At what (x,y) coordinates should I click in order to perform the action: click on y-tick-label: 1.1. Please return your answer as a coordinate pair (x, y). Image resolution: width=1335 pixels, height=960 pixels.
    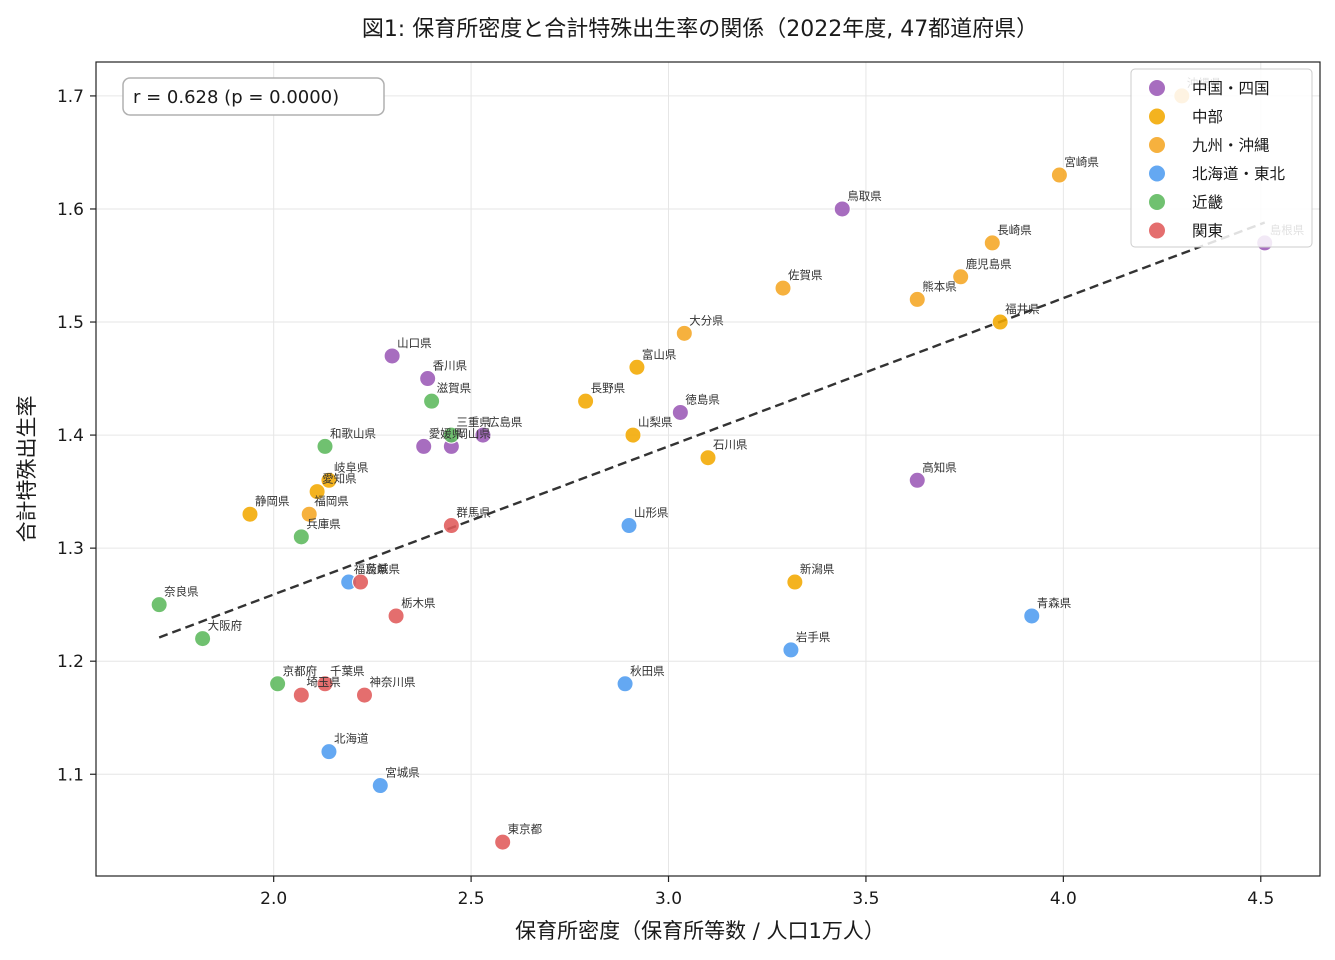
    Looking at the image, I should click on (70, 775).